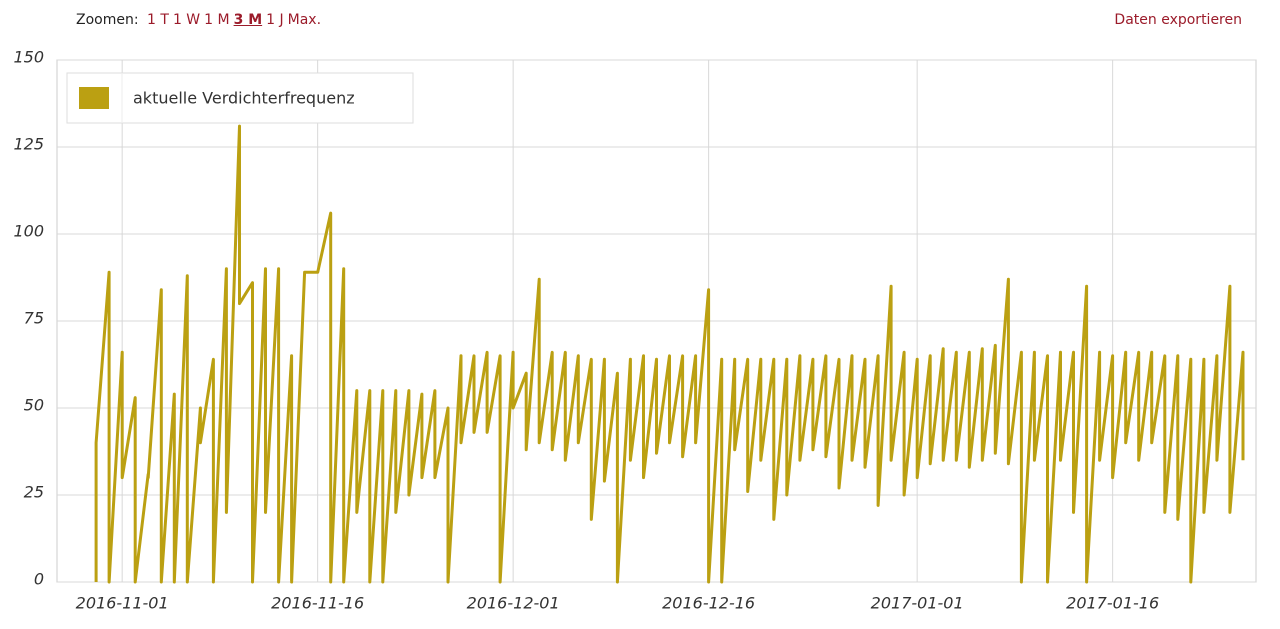  I want to click on y-tick-label: 150, so click(28, 57).